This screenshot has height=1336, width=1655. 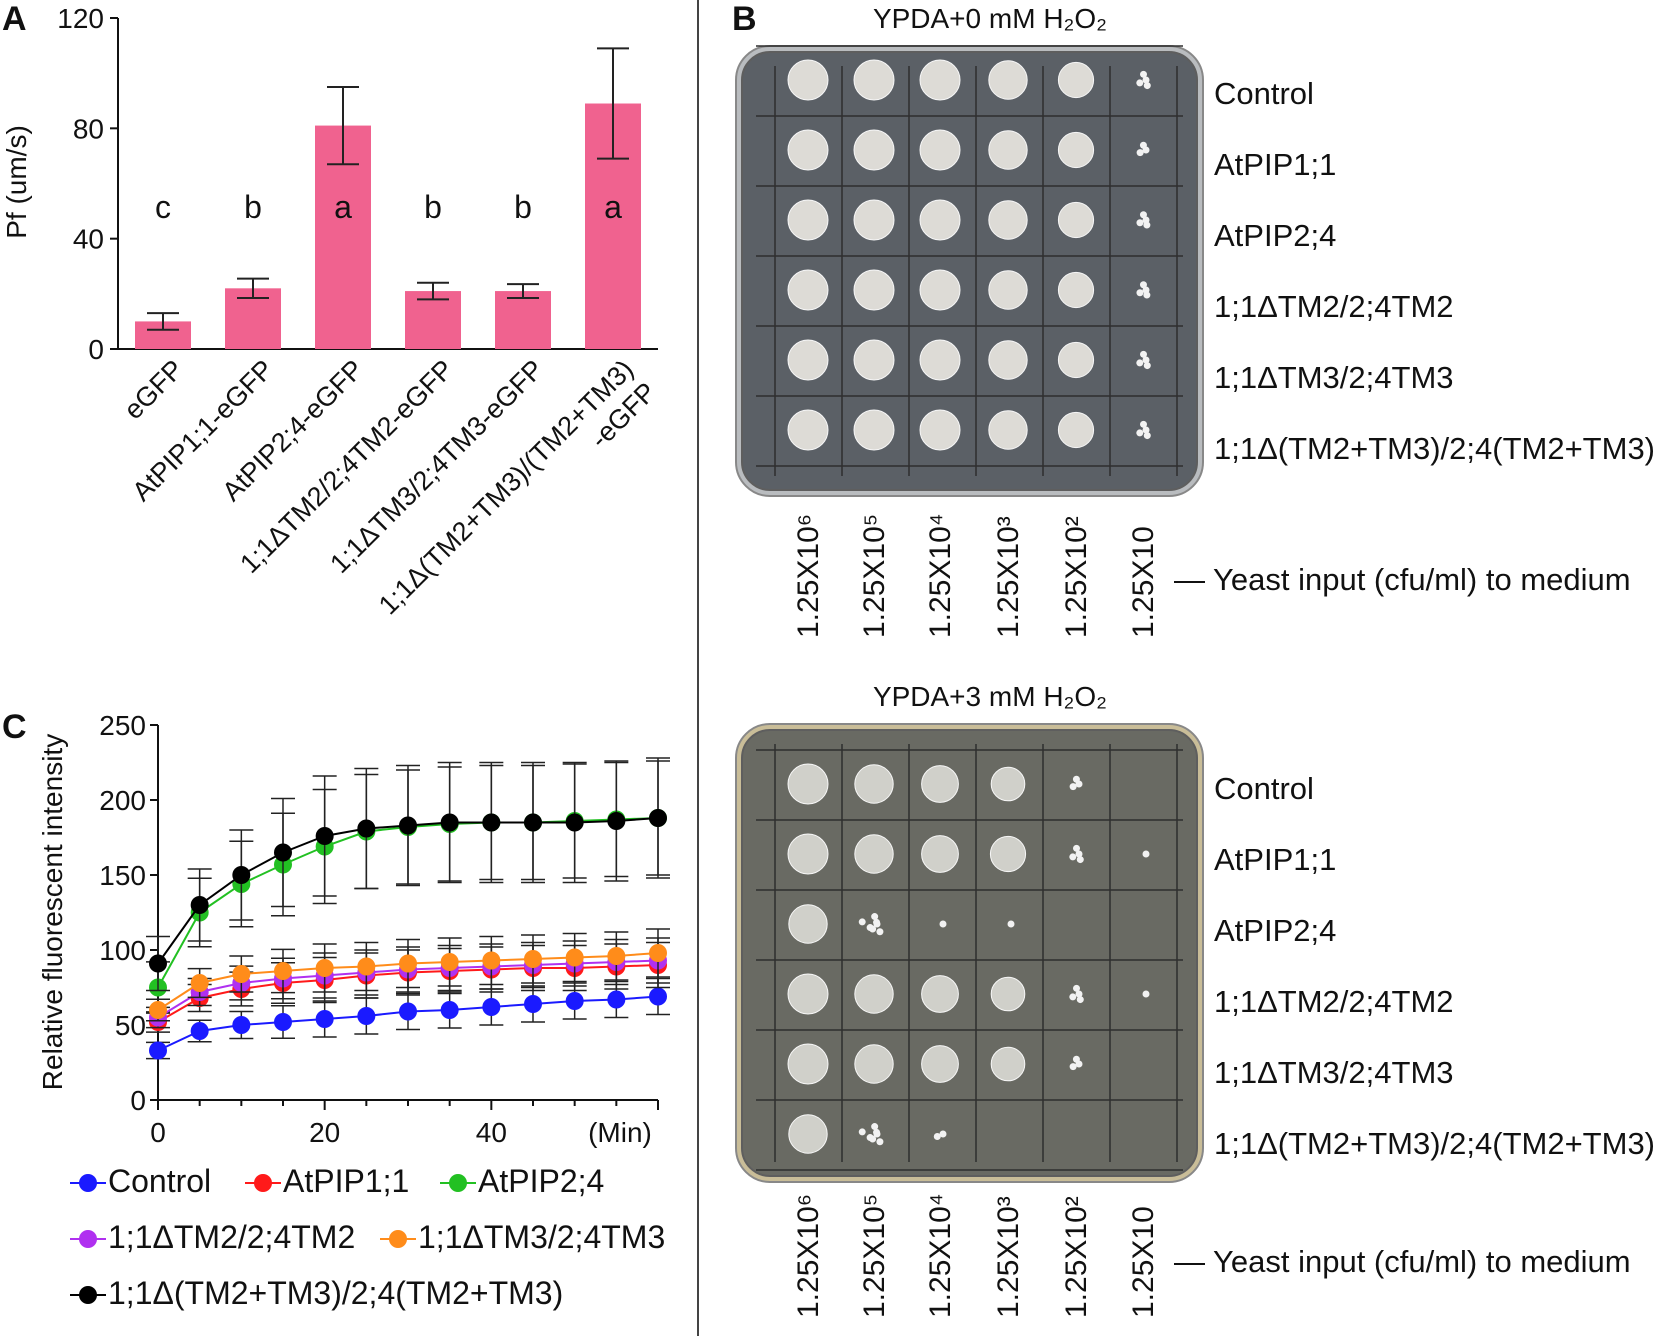 I want to click on a-bar, so click(x=523, y=320).